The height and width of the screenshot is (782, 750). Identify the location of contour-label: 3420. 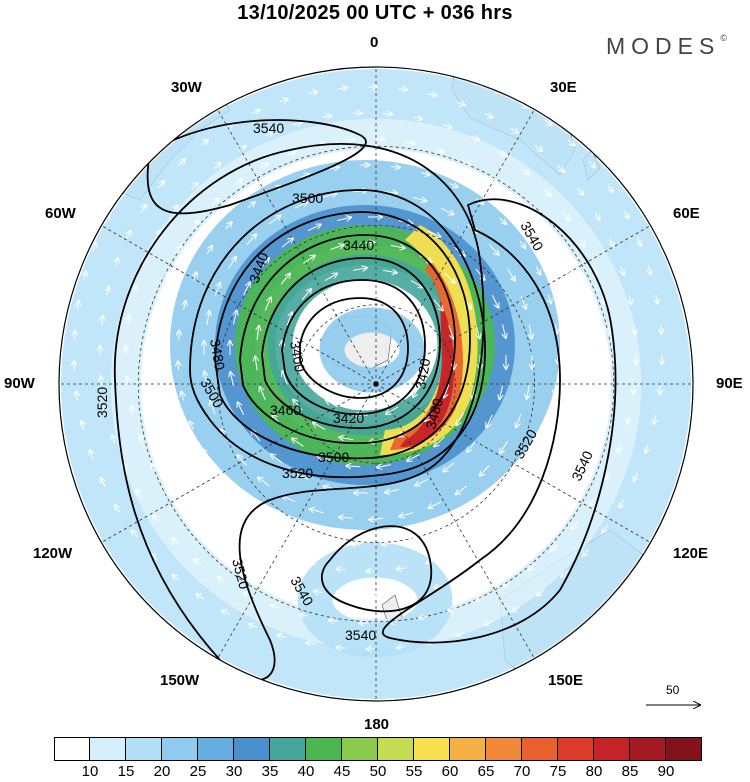
(348, 418).